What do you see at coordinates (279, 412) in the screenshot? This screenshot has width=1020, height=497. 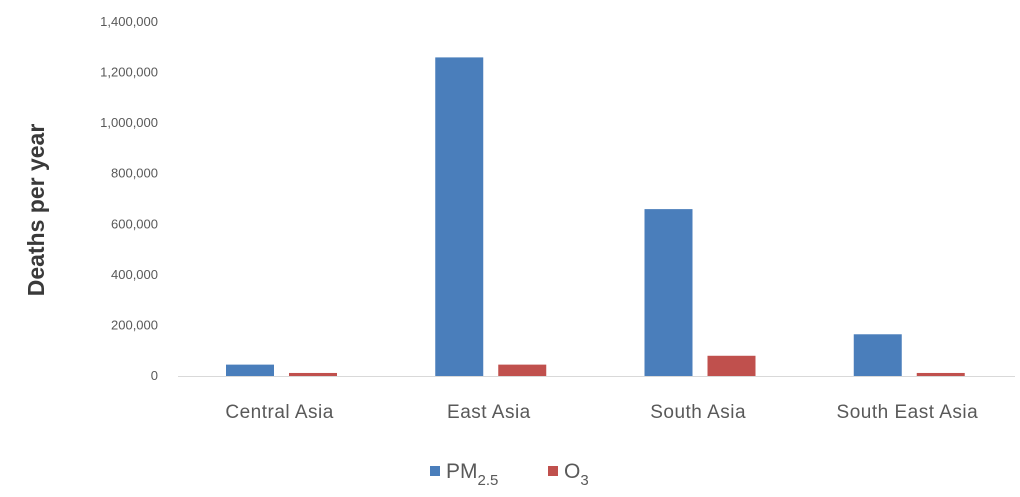 I see `x-category-label: Central Asia` at bounding box center [279, 412].